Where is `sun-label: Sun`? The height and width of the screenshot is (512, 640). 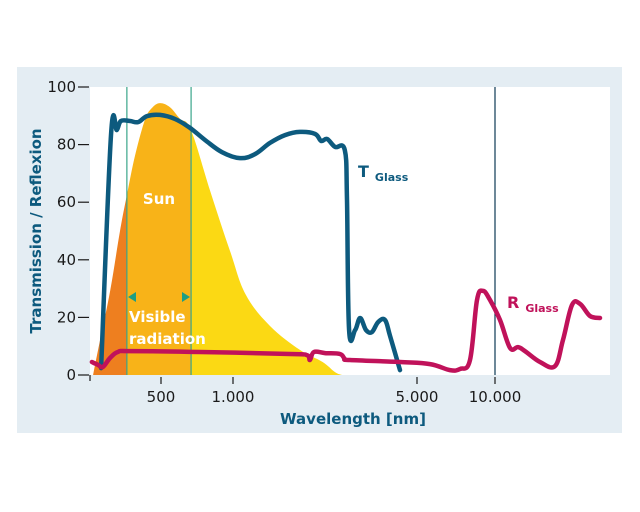 sun-label: Sun is located at coordinates (159, 199).